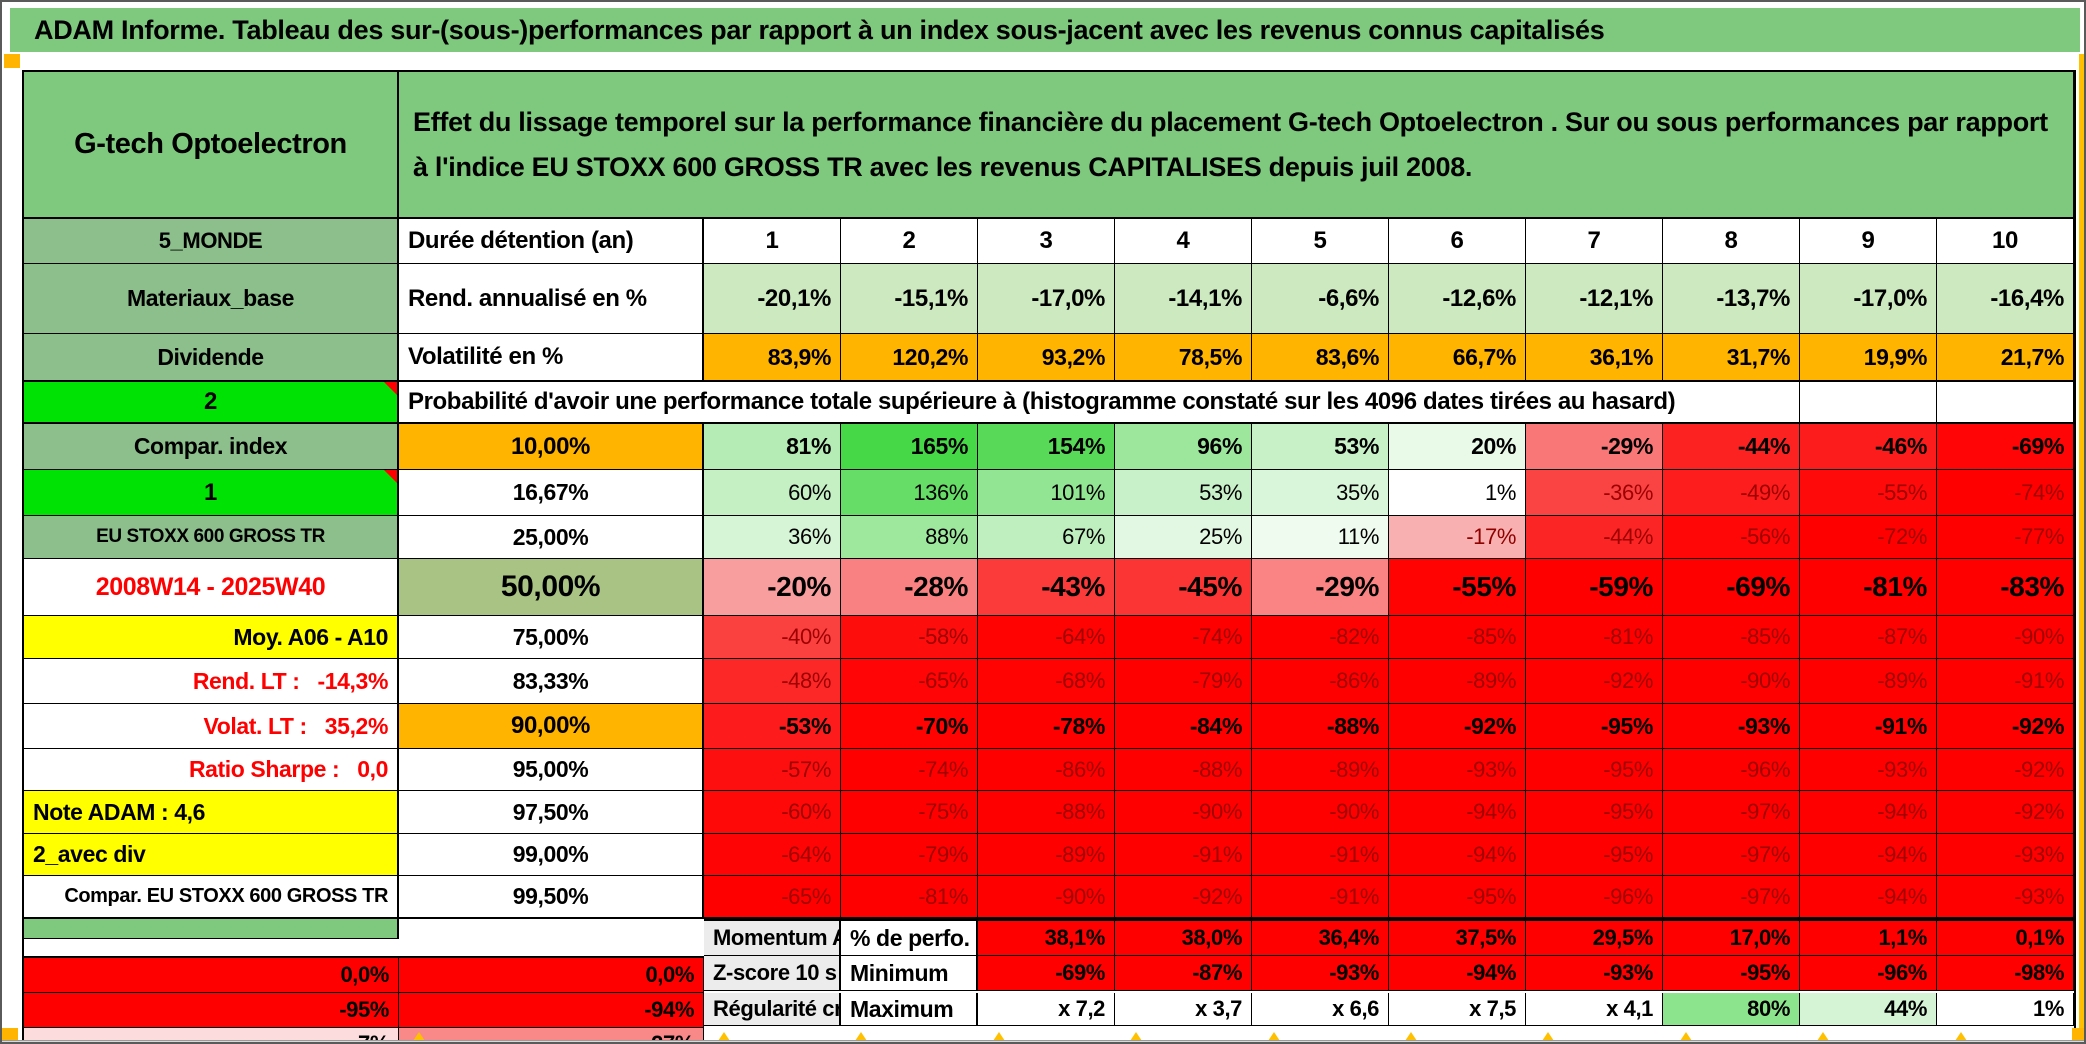  What do you see at coordinates (211, 812) in the screenshot?
I see `row-label: Note ADAM : 4,6` at bounding box center [211, 812].